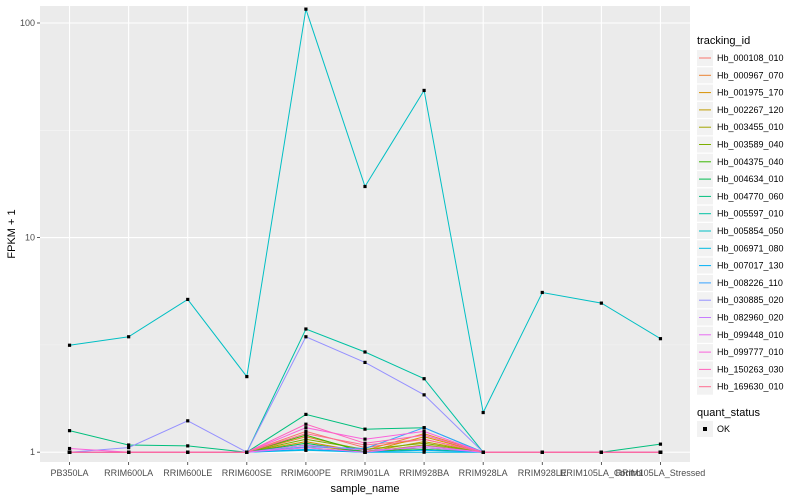  Describe the element at coordinates (750, 93) in the screenshot. I see `legend-label: Hb_001975_170` at that location.